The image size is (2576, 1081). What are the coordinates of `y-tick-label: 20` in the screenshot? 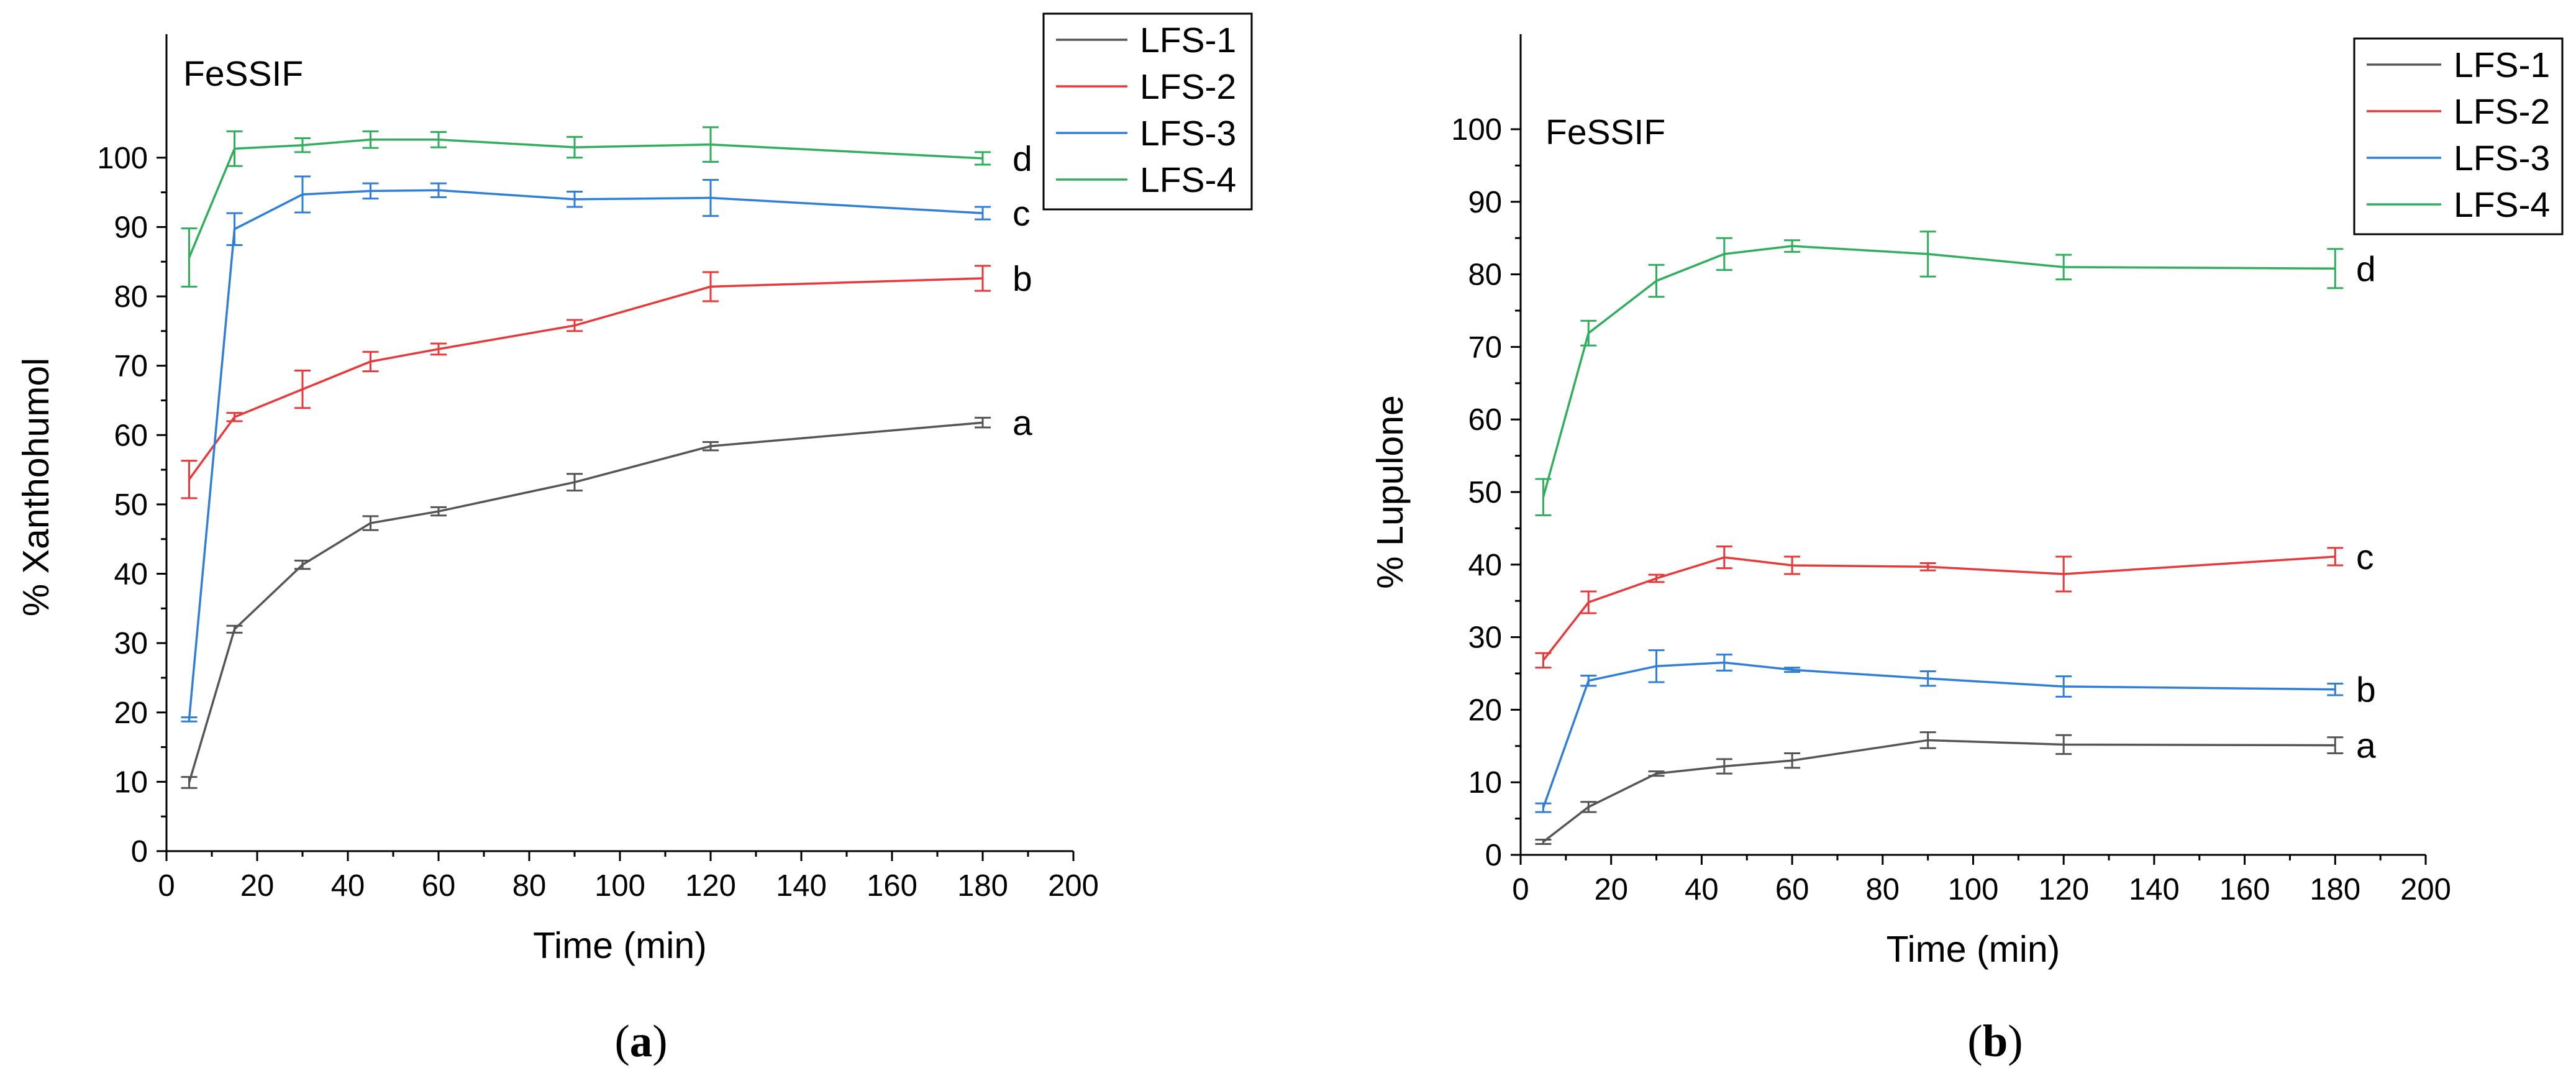 It's located at (1485, 710).